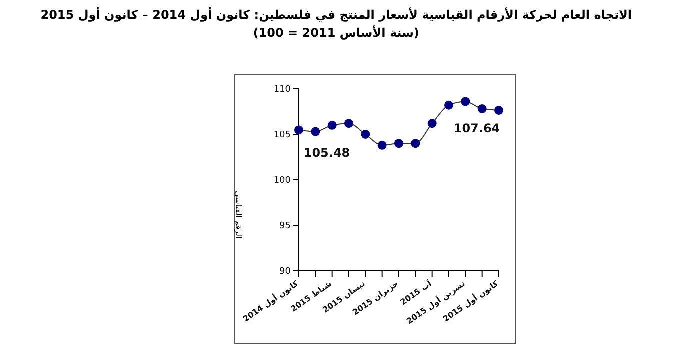 The image size is (700, 350). Describe the element at coordinates (285, 227) in the screenshot. I see `y-tick-label: 95` at that location.